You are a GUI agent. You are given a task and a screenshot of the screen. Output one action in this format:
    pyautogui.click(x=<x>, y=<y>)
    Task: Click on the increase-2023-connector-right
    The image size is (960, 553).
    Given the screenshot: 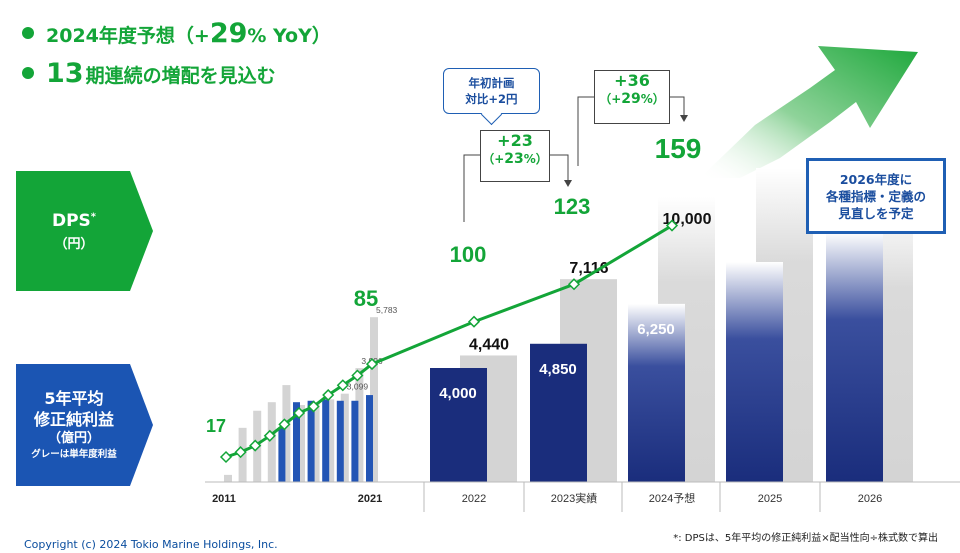 What is the action you would take?
    pyautogui.click(x=558, y=168)
    